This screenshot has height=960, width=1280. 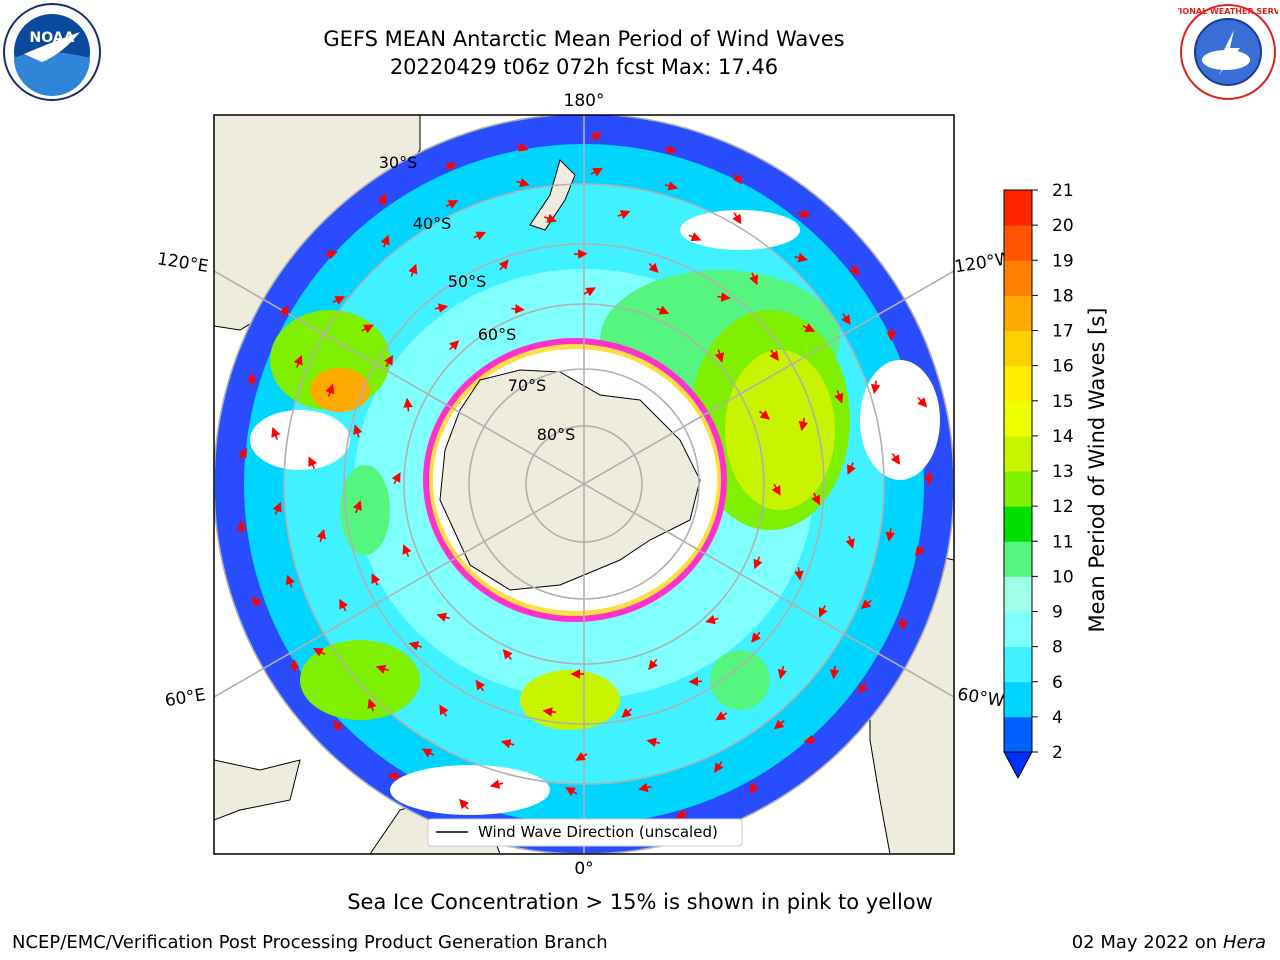 What do you see at coordinates (1057, 613) in the screenshot?
I see `colorbar-tick-label: 9` at bounding box center [1057, 613].